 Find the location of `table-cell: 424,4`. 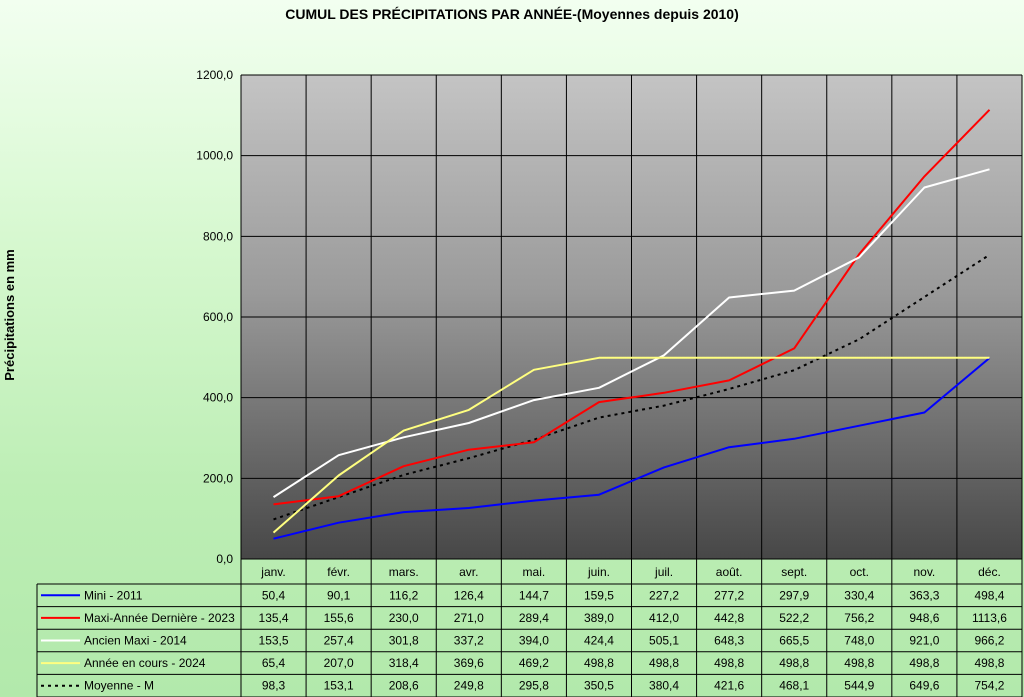

table-cell: 424,4 is located at coordinates (599, 641).